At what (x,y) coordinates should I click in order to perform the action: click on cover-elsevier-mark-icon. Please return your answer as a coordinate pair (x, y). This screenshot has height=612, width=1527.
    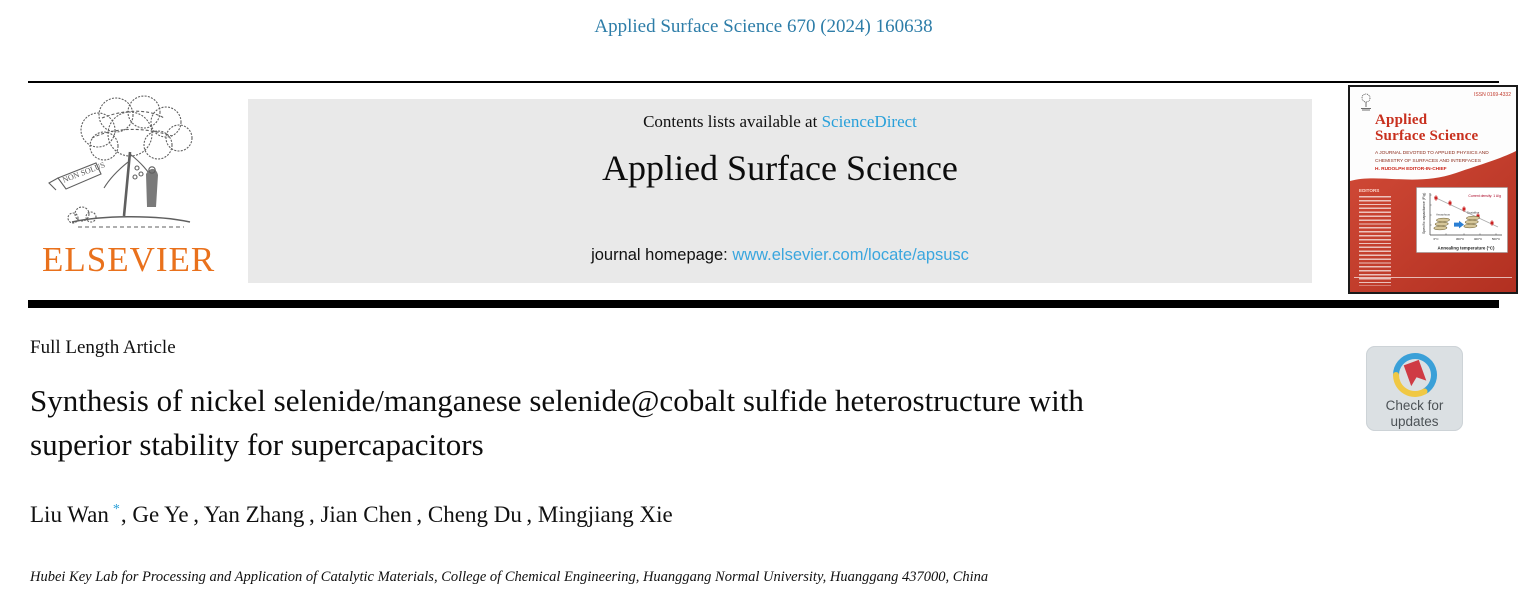
    Looking at the image, I should click on (1366, 102).